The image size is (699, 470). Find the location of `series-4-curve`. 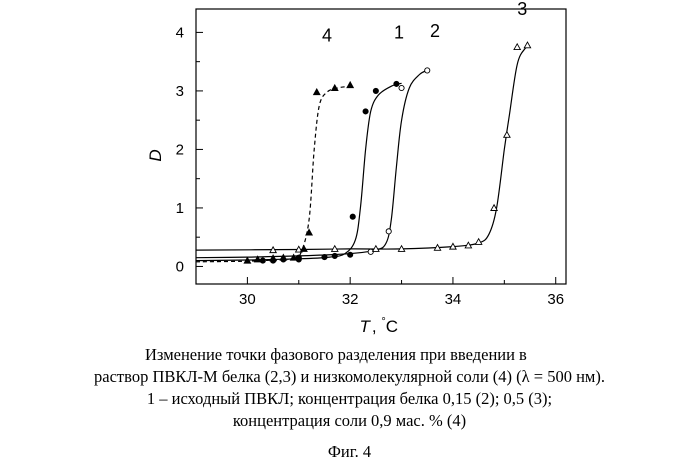

series-4-curve is located at coordinates (273, 174).